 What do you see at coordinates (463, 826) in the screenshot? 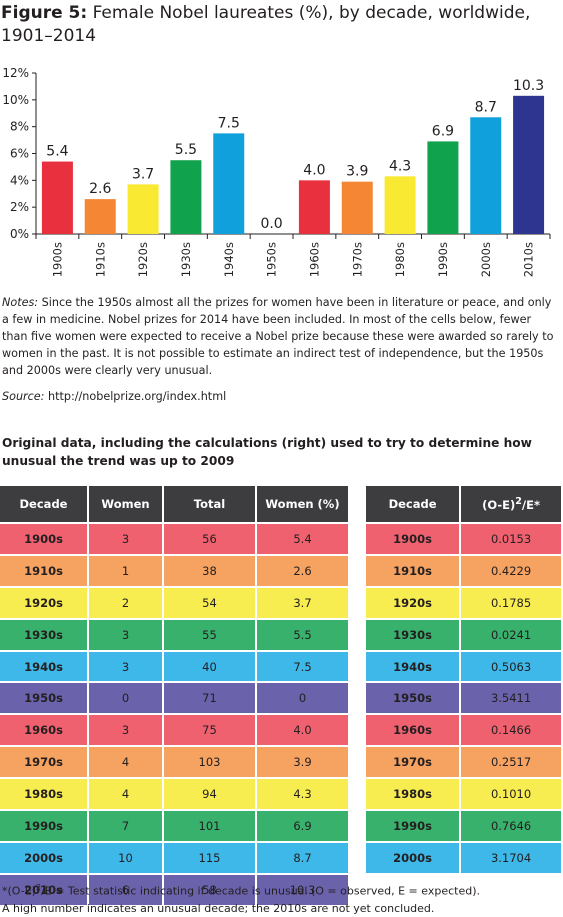
I see `table-row: 1990s 0.7646` at bounding box center [463, 826].